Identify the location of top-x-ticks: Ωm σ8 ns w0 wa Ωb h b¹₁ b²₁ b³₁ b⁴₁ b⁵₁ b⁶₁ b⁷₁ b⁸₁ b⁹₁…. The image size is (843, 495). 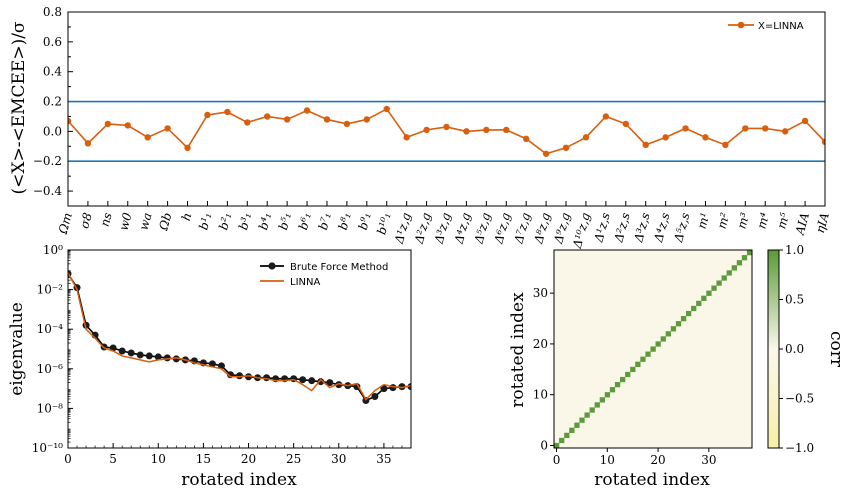
(444, 226).